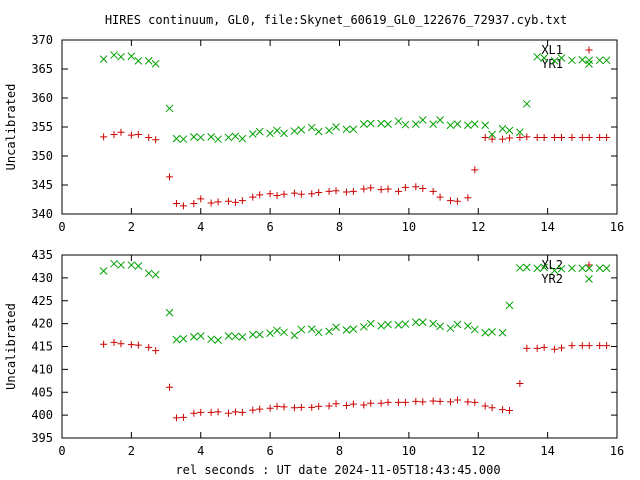  What do you see at coordinates (42, 185) in the screenshot?
I see `y-tick-label: 345` at bounding box center [42, 185].